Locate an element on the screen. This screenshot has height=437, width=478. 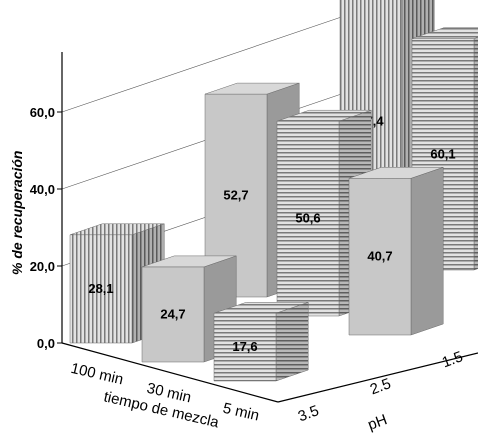
z-tick-label: 2.5 is located at coordinates (380, 386).